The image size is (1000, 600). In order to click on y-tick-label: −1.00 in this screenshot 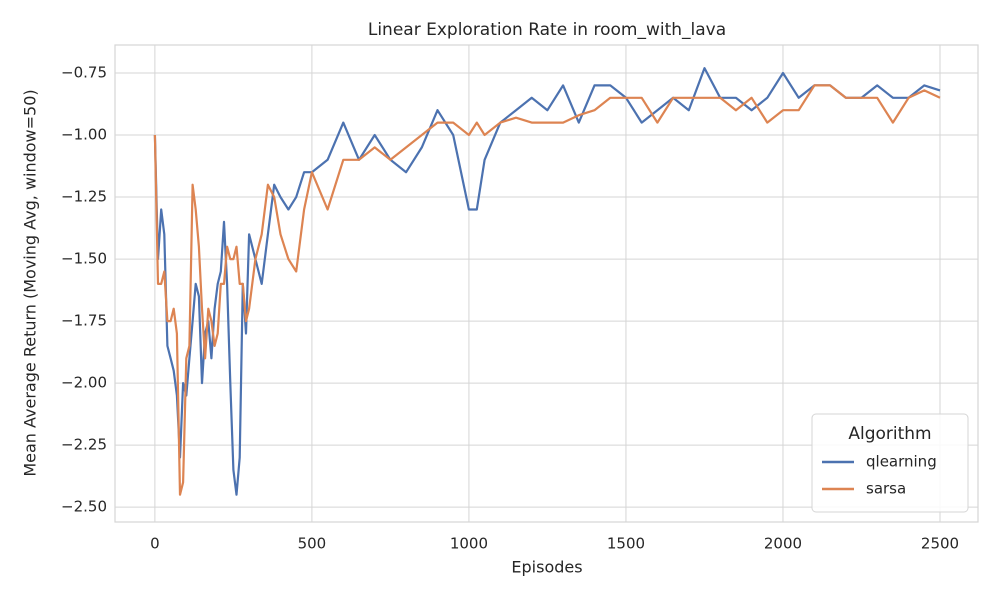, I will do `click(84, 135)`.